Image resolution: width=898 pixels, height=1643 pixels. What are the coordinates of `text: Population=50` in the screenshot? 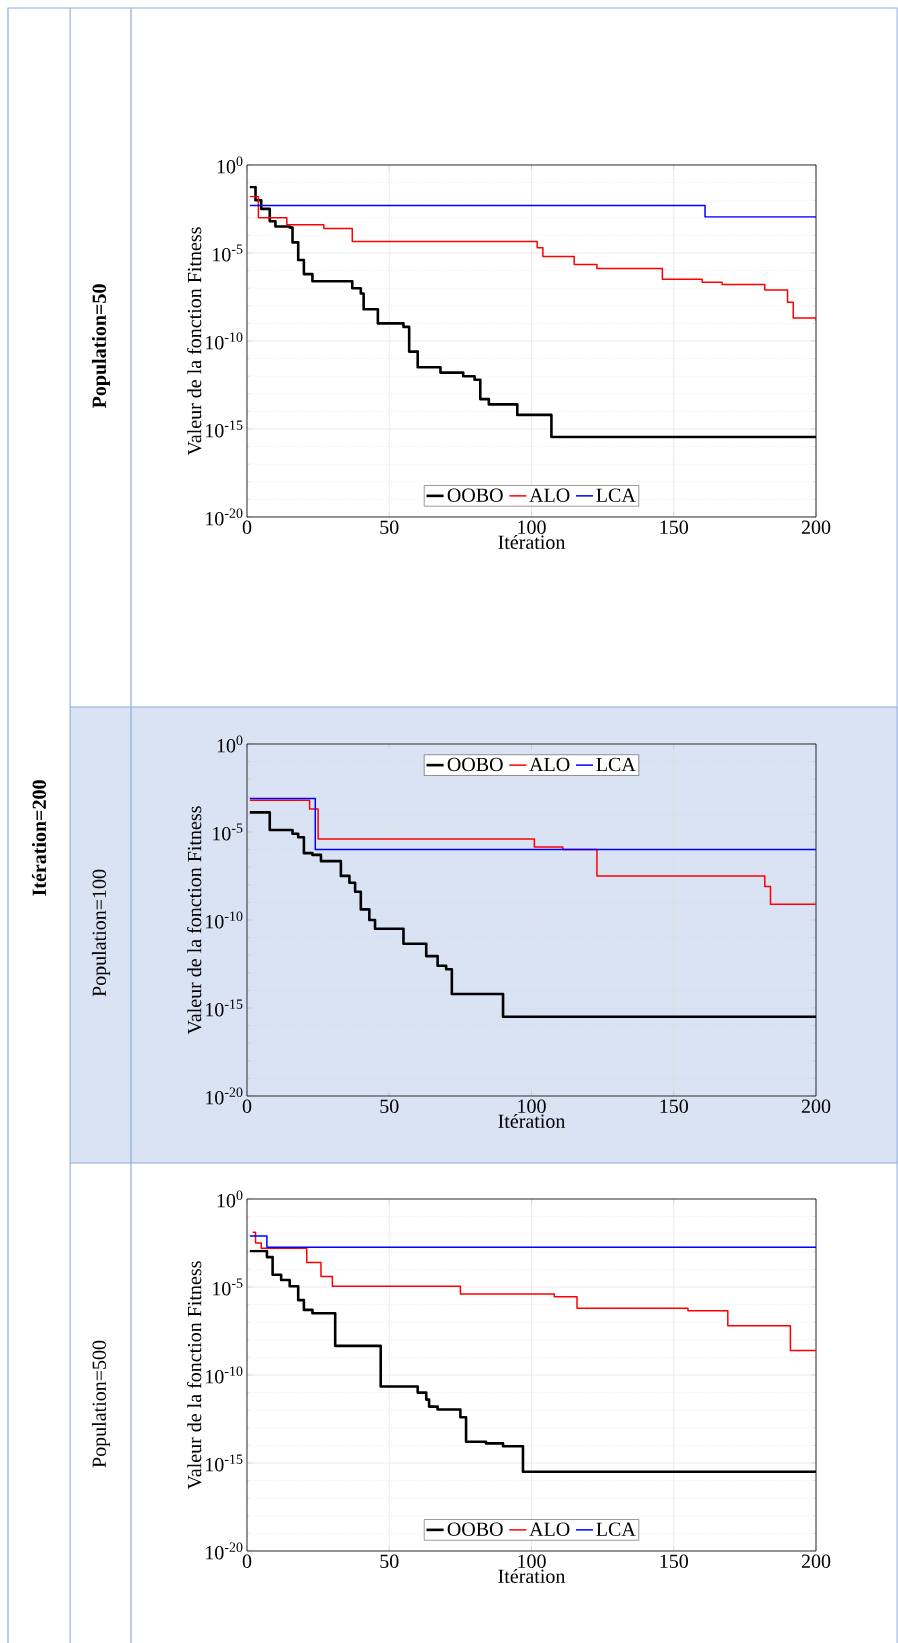 It's located at (101, 346).